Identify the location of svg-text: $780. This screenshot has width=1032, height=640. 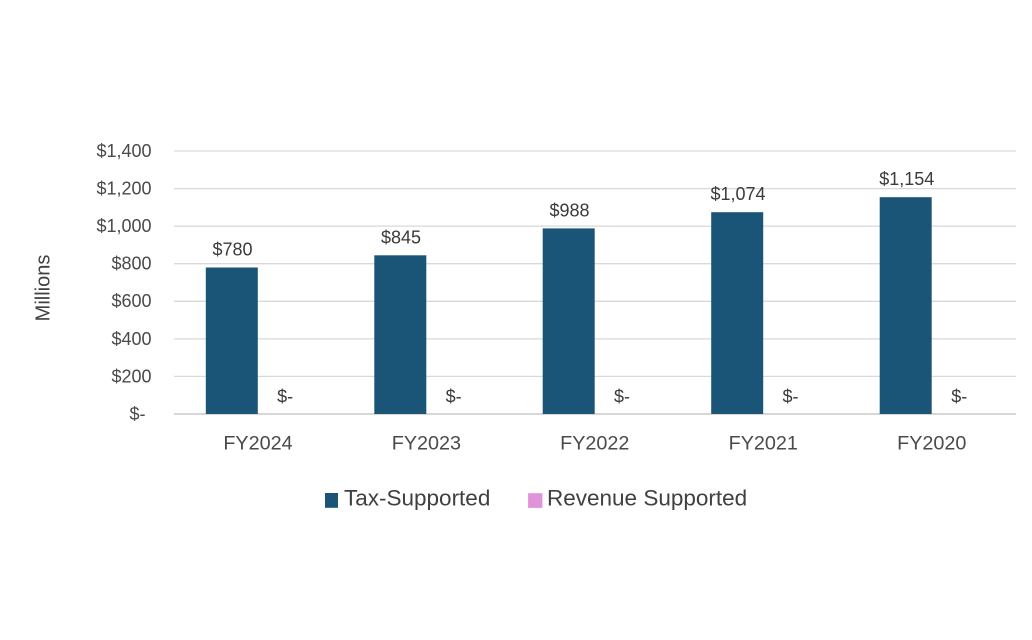
(232, 250).